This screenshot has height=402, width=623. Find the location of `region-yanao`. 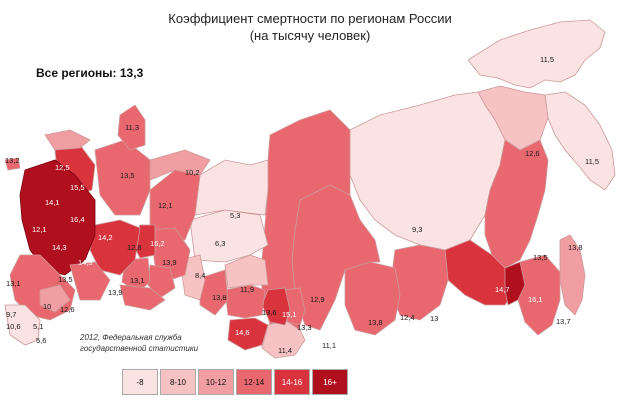

region-yanao is located at coordinates (231, 187).